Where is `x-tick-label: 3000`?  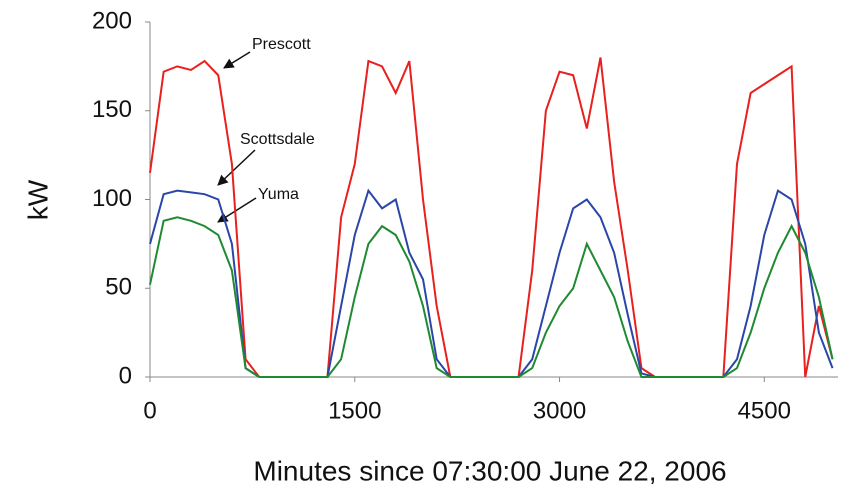
x-tick-label: 3000 is located at coordinates (559, 410).